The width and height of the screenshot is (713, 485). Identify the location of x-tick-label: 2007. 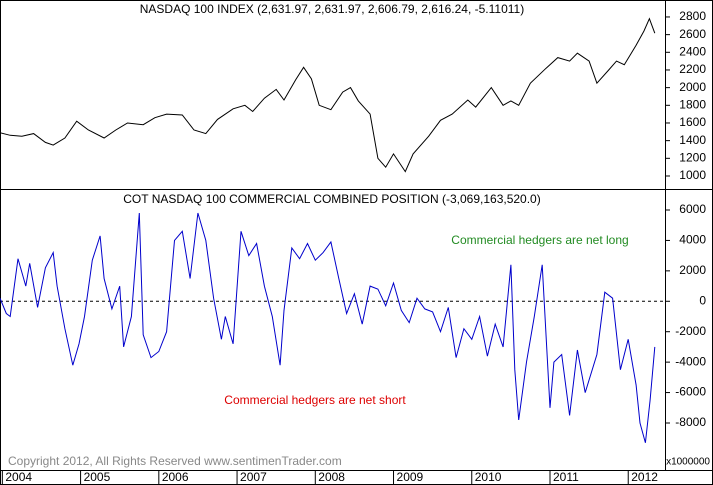
(253, 477).